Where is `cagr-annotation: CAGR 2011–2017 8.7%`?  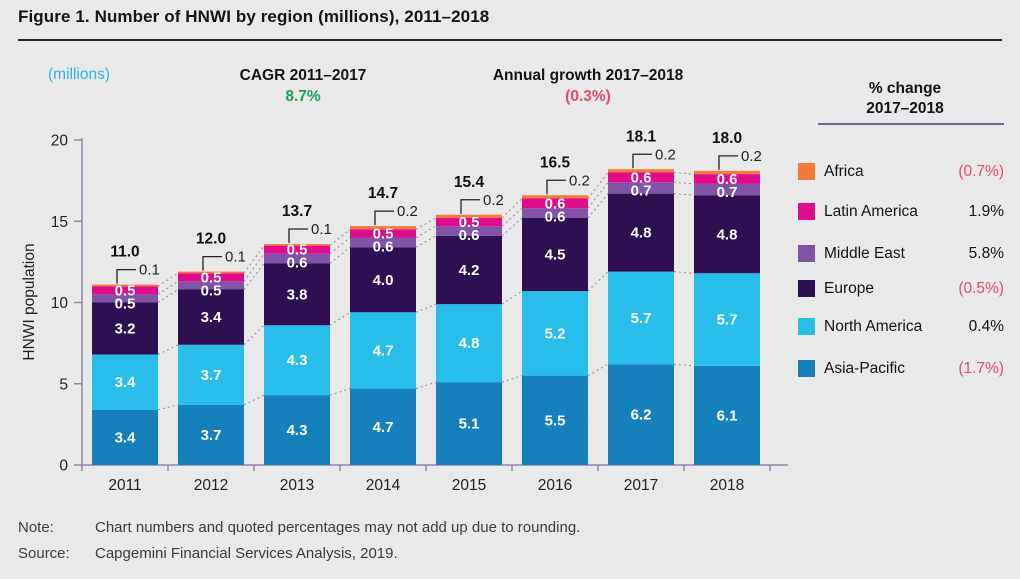 cagr-annotation: CAGR 2011–2017 8.7% is located at coordinates (303, 86).